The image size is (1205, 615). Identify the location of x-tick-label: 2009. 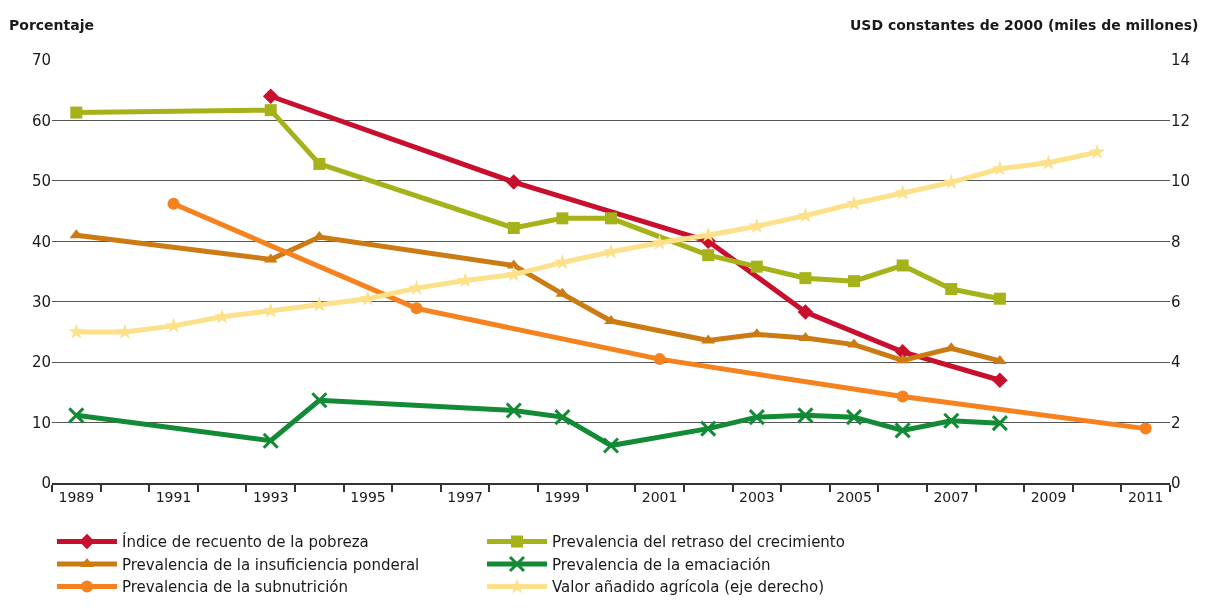
(1048, 496).